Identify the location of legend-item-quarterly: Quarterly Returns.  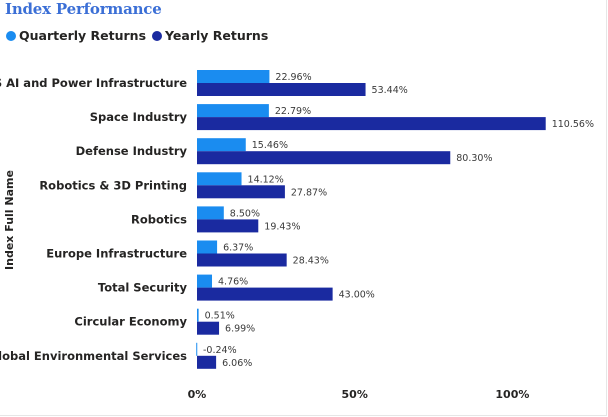
(76, 35).